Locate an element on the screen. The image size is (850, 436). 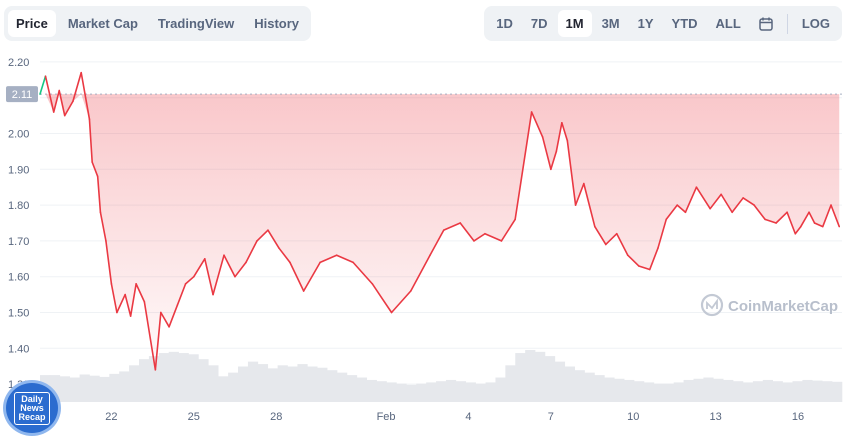
log-toggle: LOG is located at coordinates (815, 23).